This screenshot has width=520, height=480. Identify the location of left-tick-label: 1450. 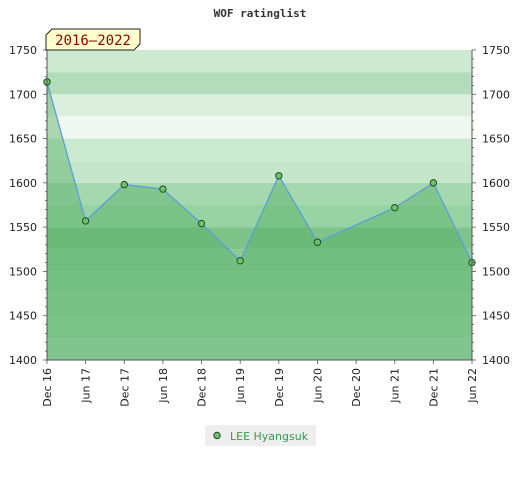
(23, 316).